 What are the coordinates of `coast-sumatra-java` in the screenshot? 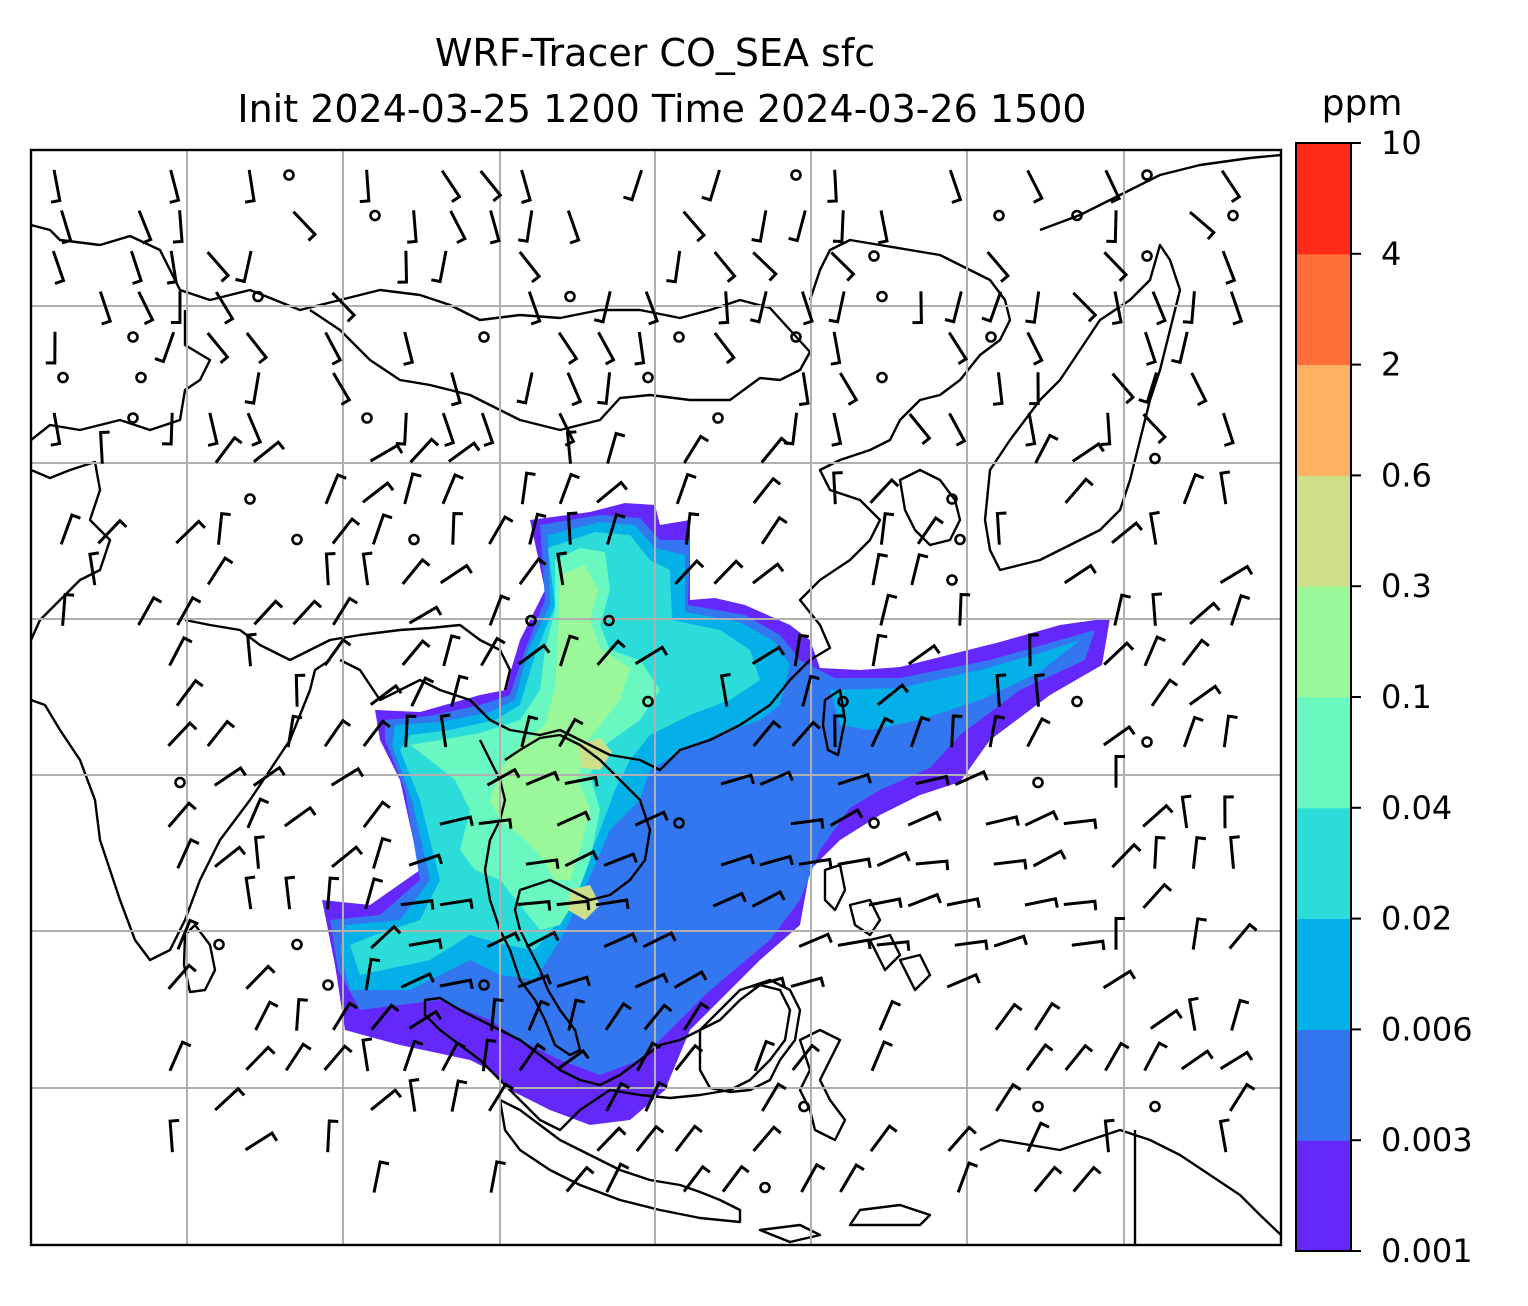 It's located at (620, 1161).